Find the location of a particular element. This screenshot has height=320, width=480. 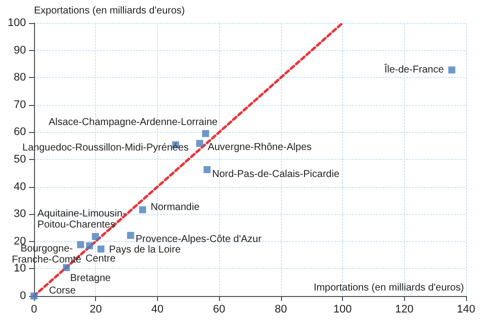

x-tick-label: 20 is located at coordinates (96, 310).